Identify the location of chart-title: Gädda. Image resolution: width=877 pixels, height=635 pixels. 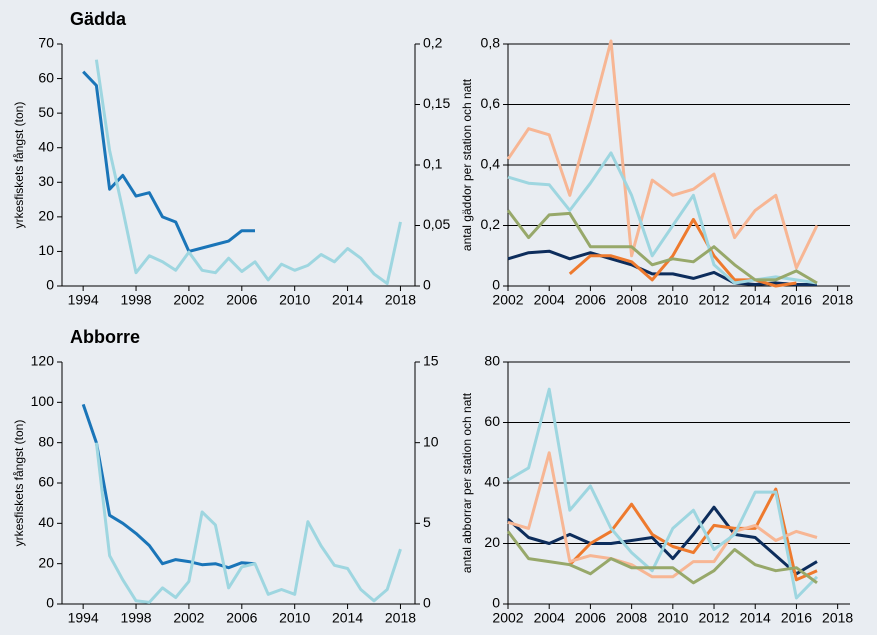
(98, 19).